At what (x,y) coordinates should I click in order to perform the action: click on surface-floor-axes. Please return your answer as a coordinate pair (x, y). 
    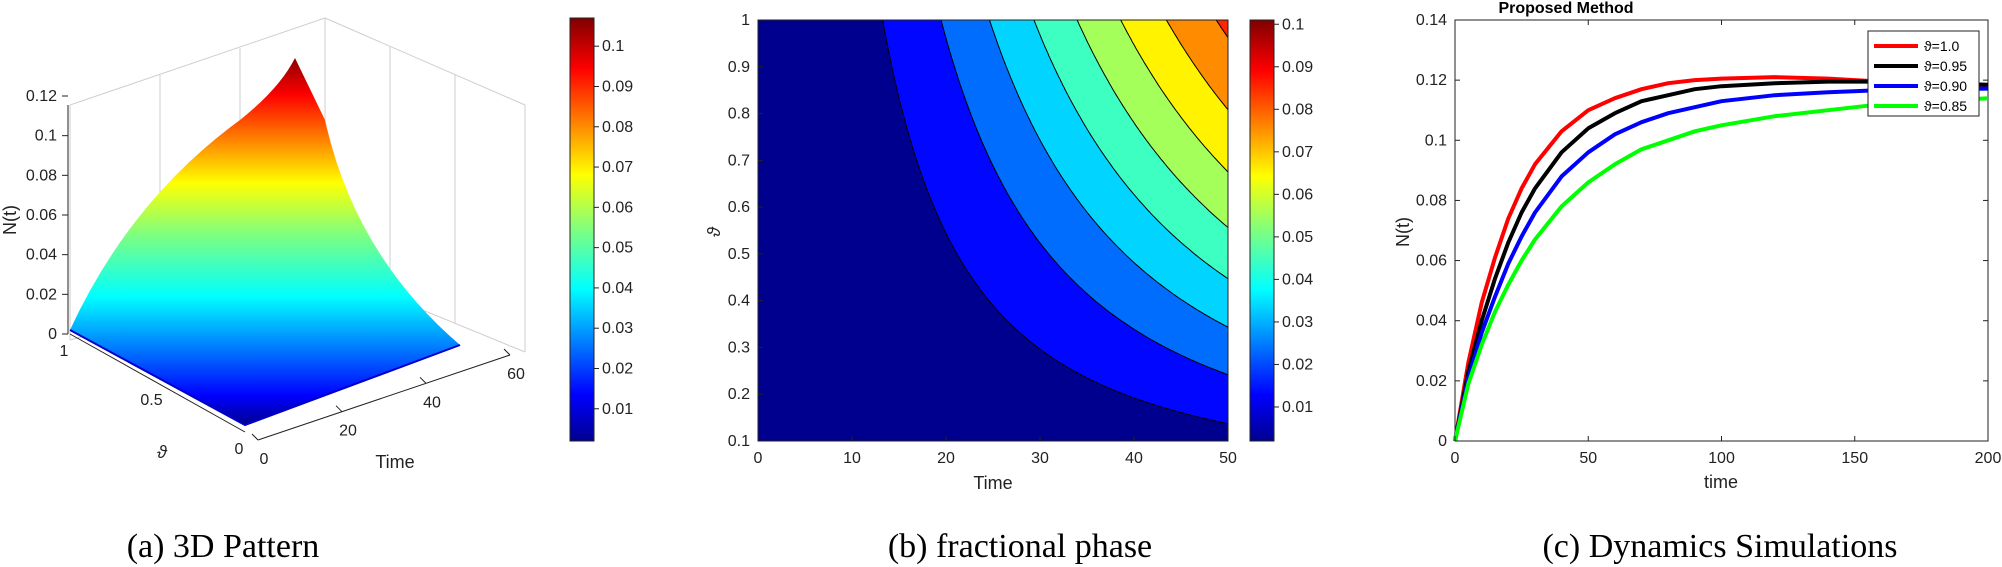
    Looking at the image, I should click on (289, 273).